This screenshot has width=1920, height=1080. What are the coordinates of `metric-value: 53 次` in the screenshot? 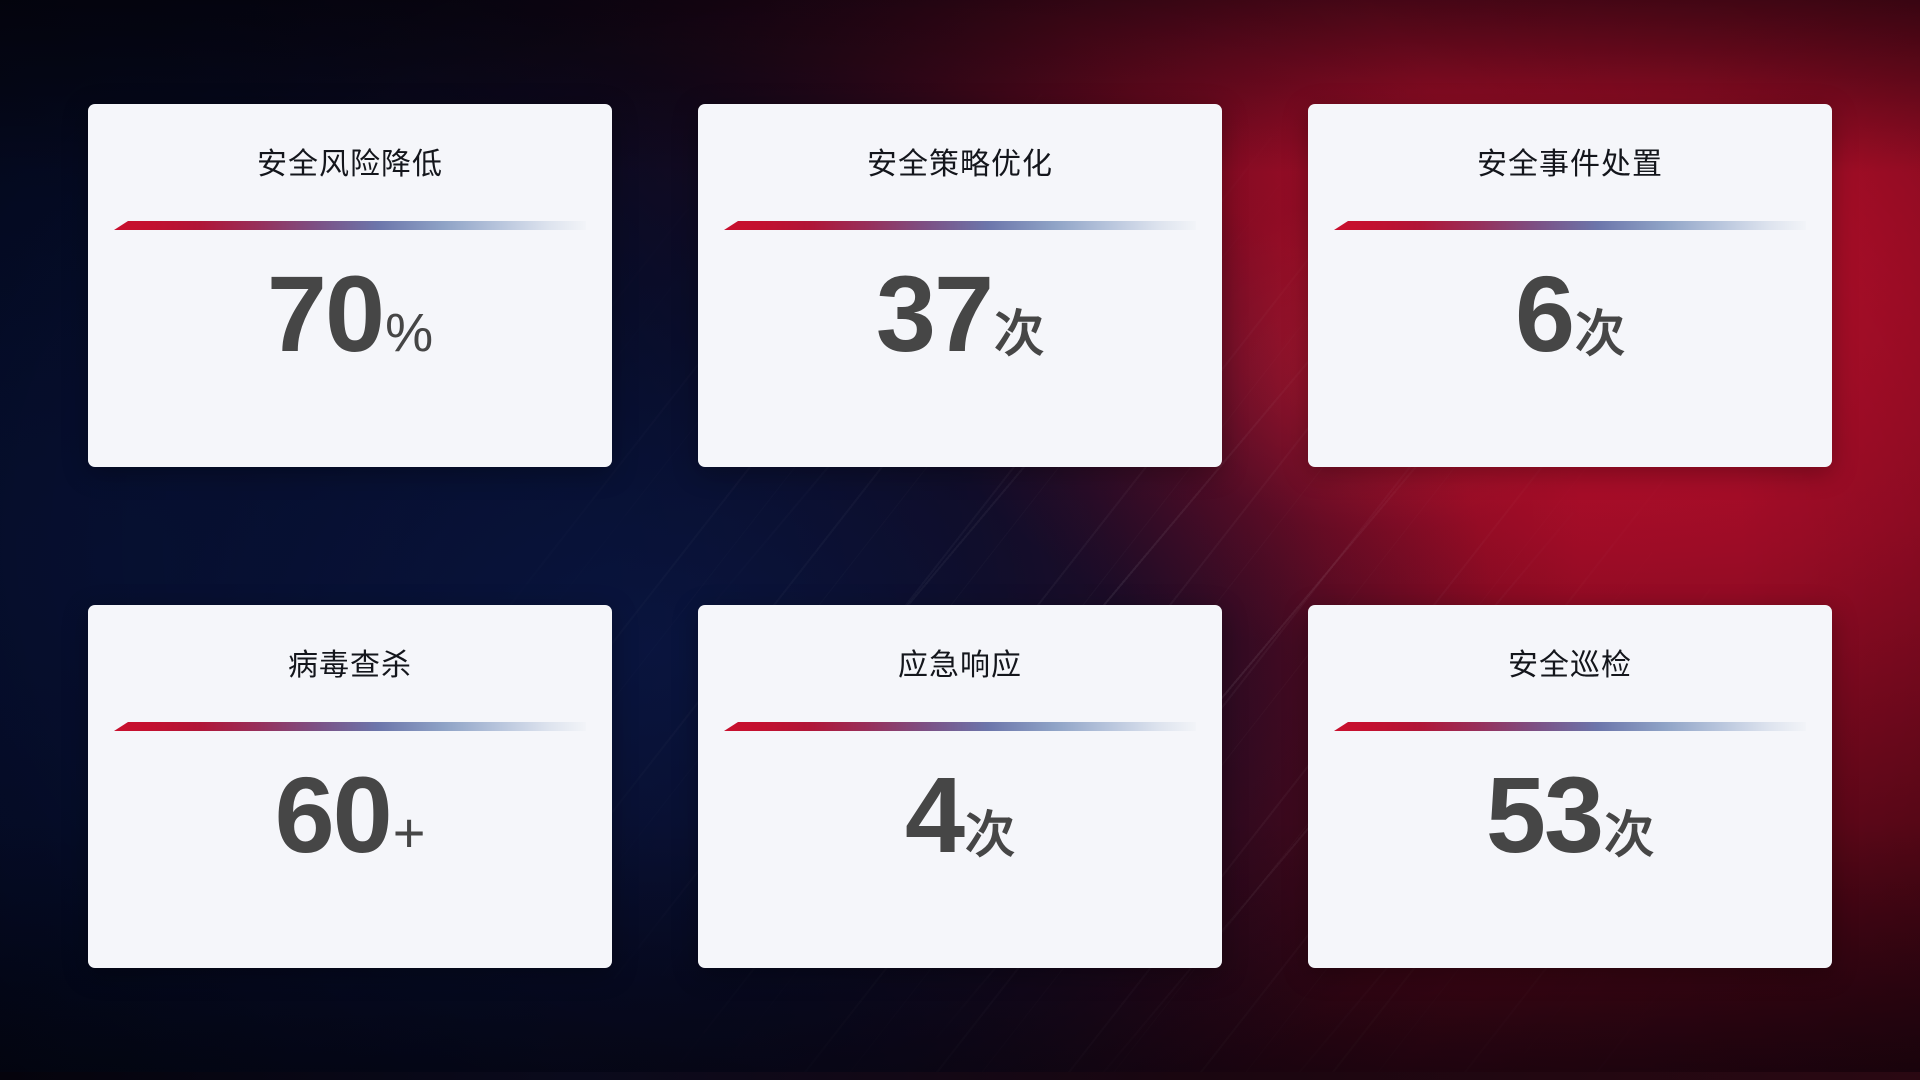 It's located at (1570, 815).